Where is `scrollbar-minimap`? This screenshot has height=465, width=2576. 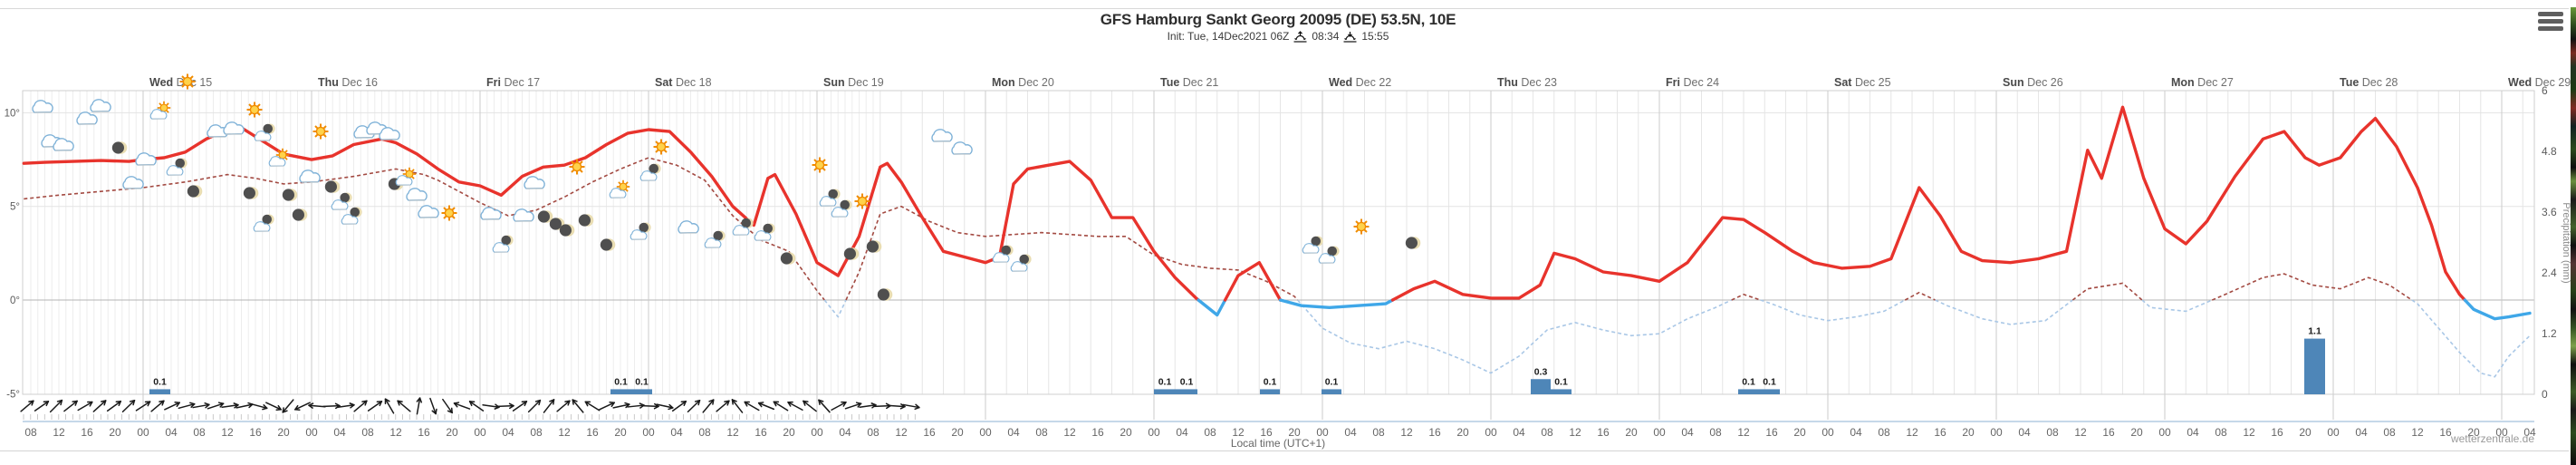 scrollbar-minimap is located at coordinates (2573, 236).